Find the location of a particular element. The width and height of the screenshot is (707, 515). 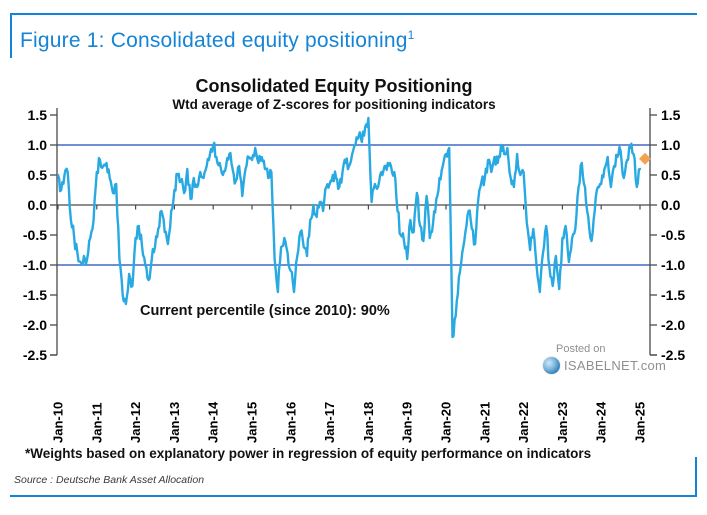

figure-title-superscript: 1 is located at coordinates (411, 35).